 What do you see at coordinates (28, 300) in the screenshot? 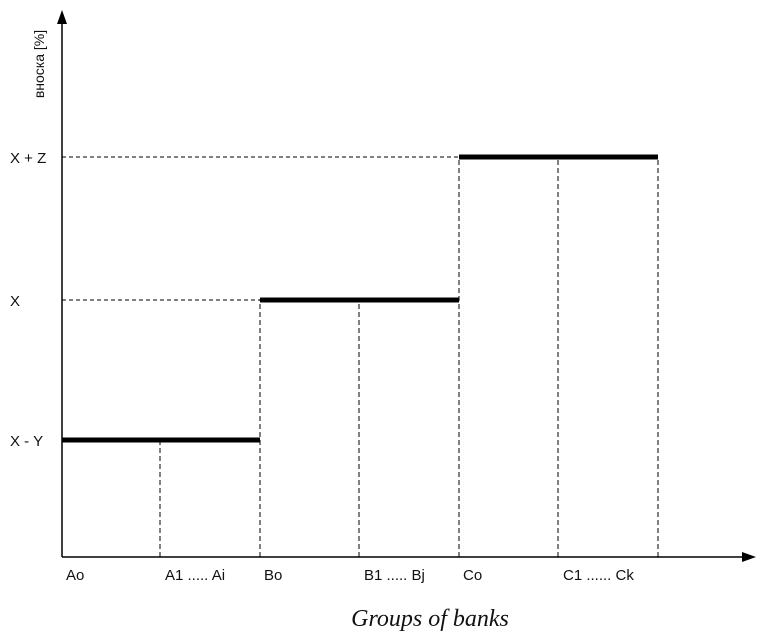
I see `y-tick-labels: X - Y X X + Z` at bounding box center [28, 300].